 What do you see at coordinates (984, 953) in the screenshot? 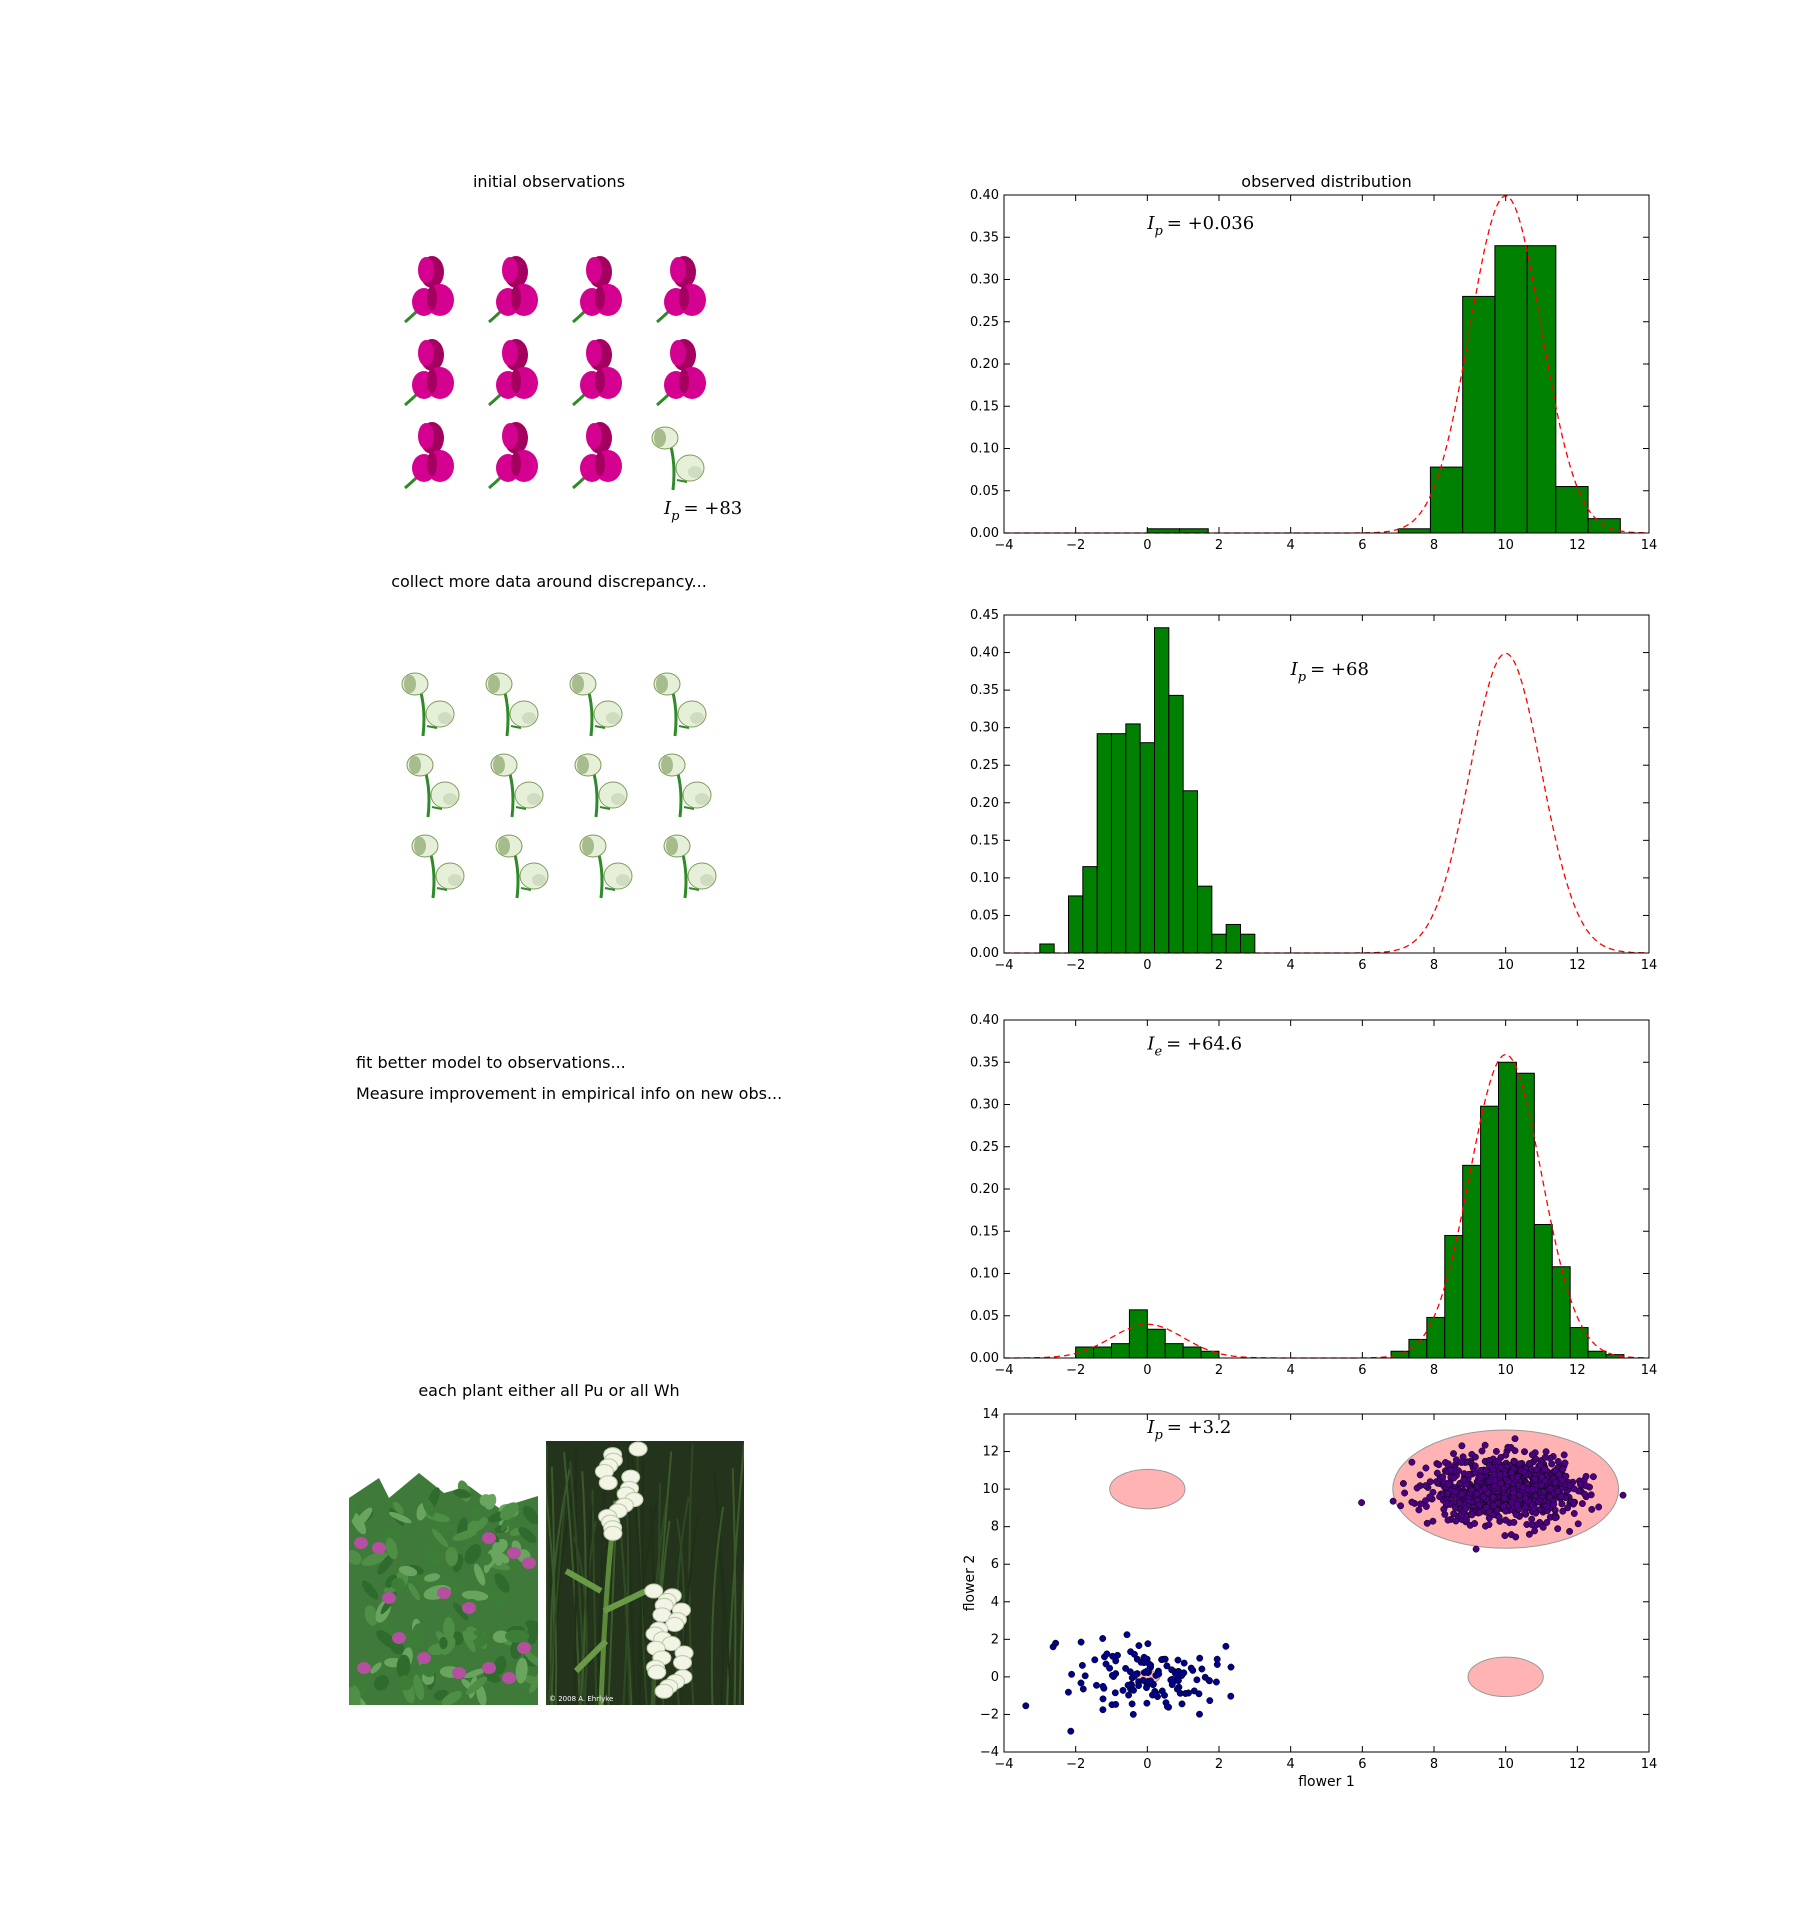
I see `y-tick-label: 0.00` at bounding box center [984, 953].